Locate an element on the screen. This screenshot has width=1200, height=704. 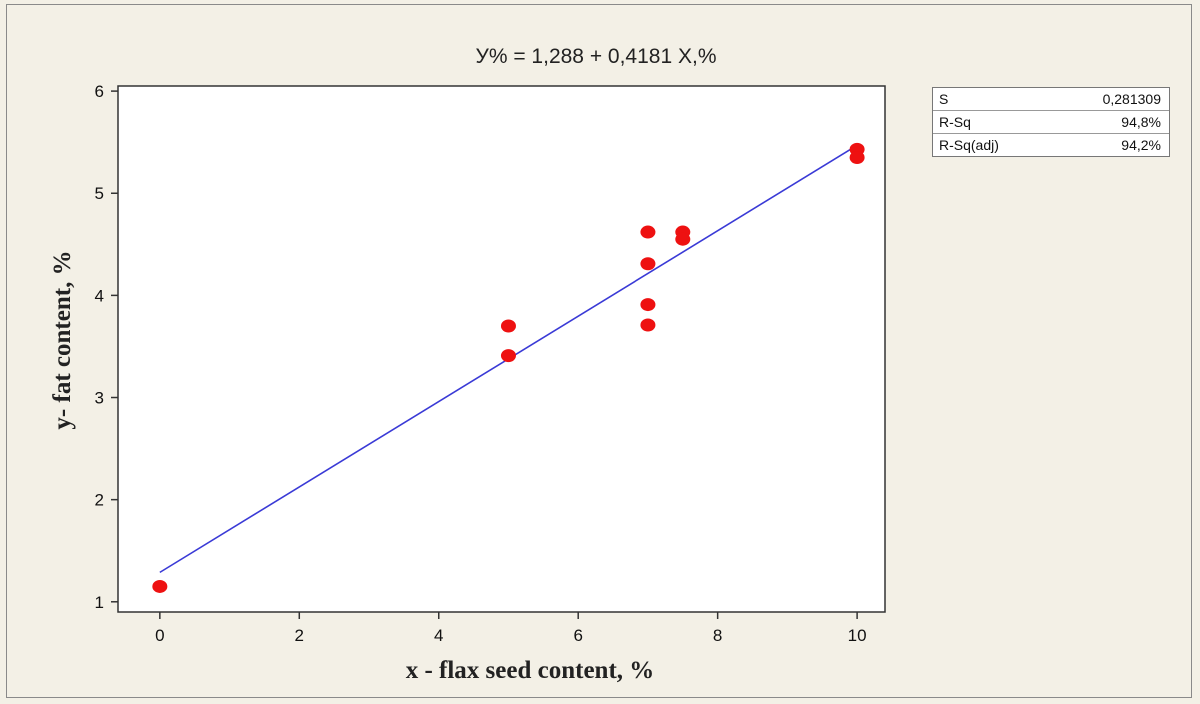
y-axis-title: y- fat content, % is located at coordinates (62, 339).